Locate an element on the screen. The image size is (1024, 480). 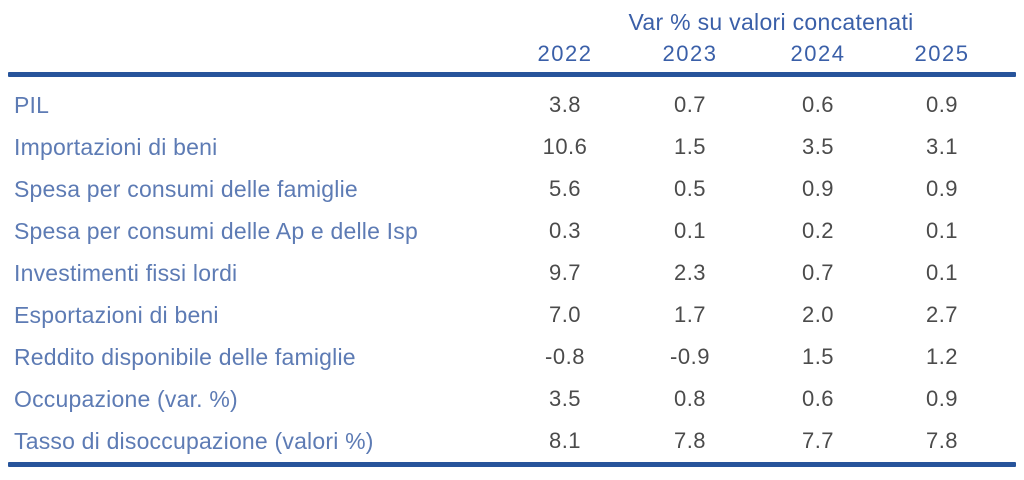
table-title: Var % su valori concatenati is located at coordinates (771, 21).